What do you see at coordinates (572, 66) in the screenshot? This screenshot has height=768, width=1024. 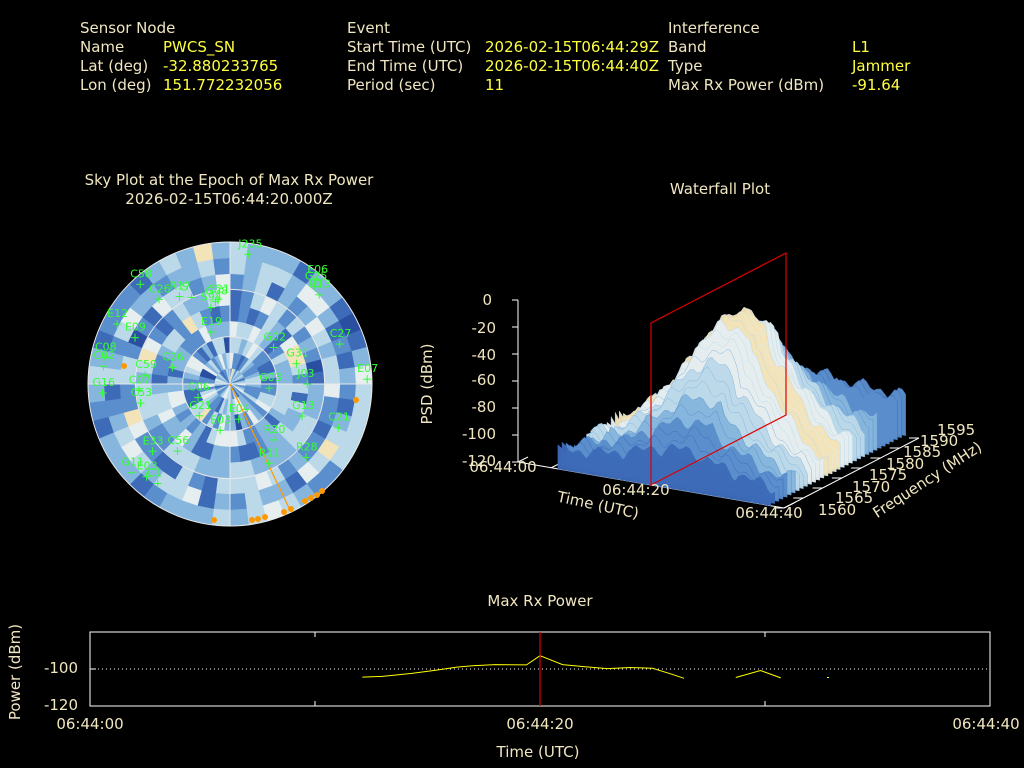 I see `event-end-value: 2026-02-15T06:44:40Z` at bounding box center [572, 66].